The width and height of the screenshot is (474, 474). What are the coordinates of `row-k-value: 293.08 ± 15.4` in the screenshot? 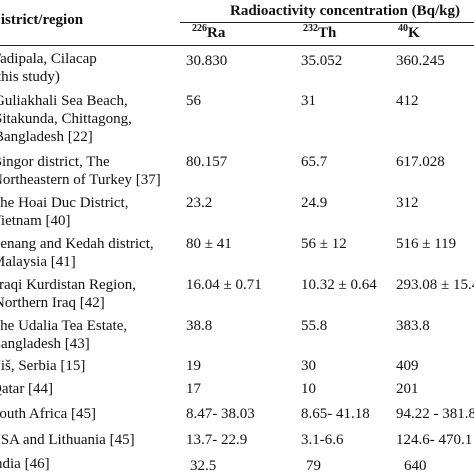 It's located at (435, 285).